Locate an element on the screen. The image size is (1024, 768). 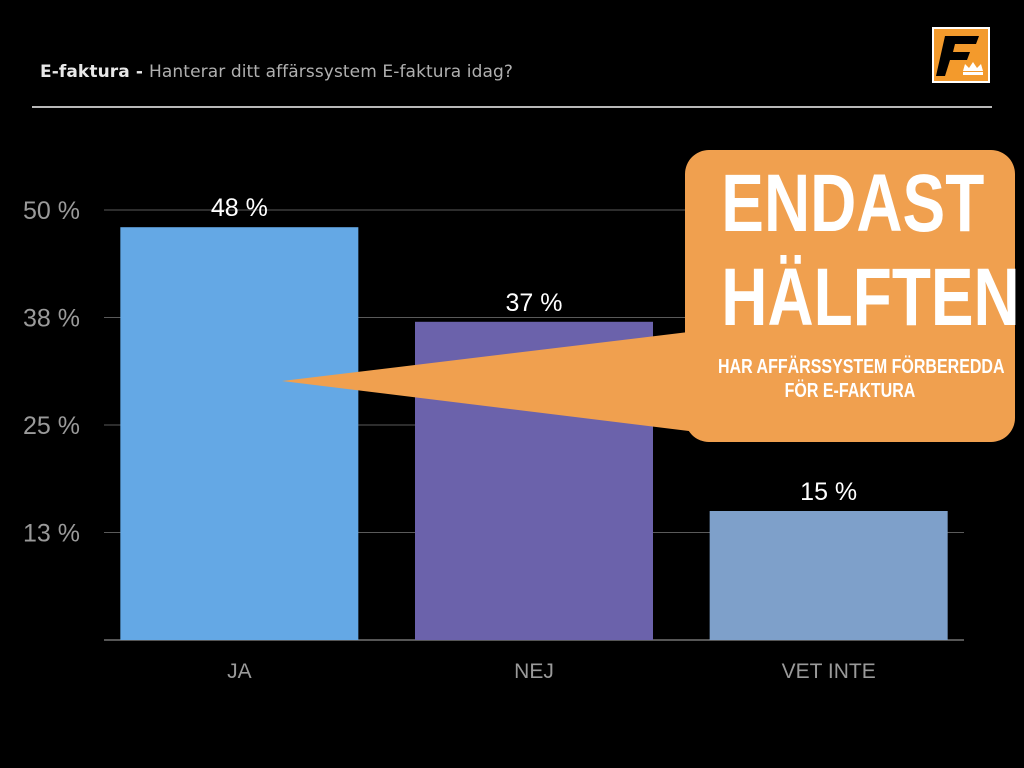
logo-f-icon is located at coordinates (961, 55).